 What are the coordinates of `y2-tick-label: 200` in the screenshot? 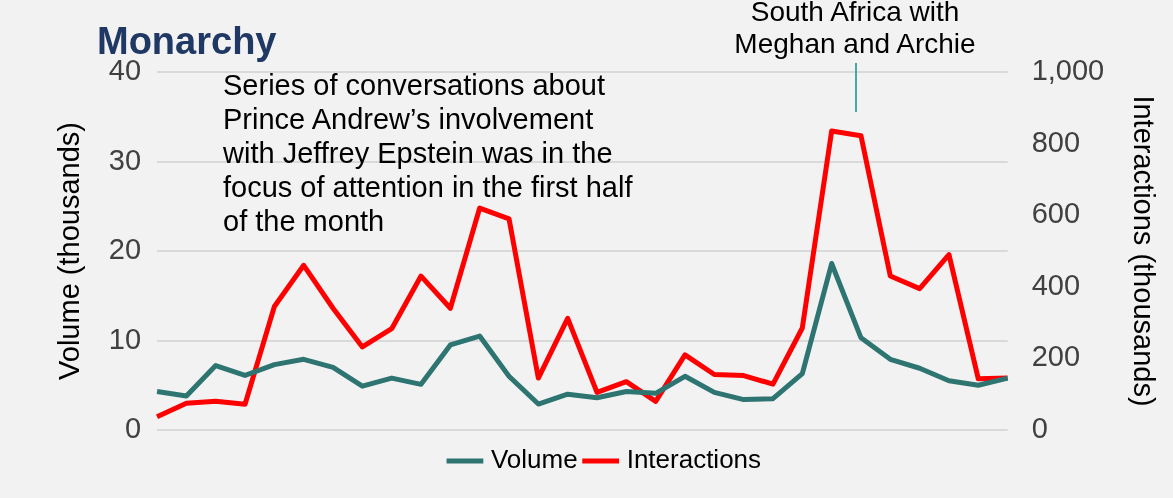 It's located at (1056, 356).